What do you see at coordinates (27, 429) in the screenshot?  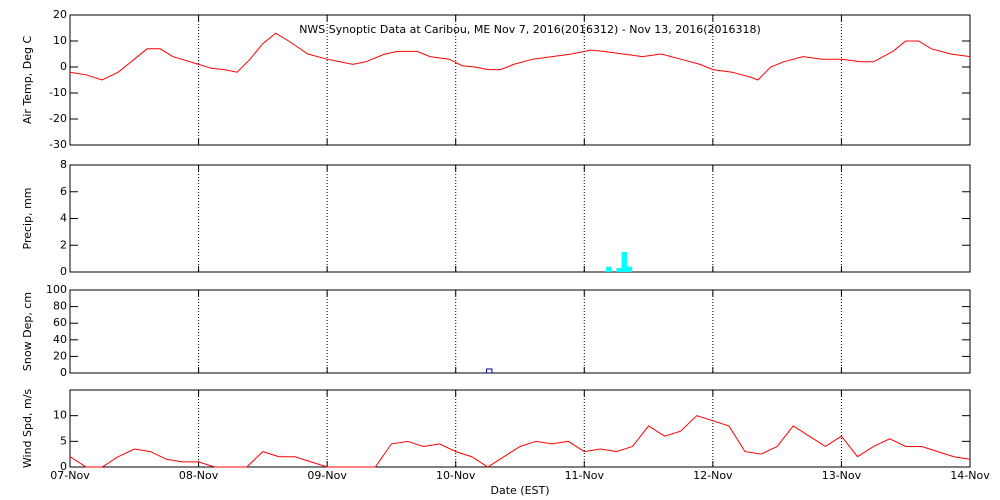 I see `y-axis-label: Wind Spd, m/s` at bounding box center [27, 429].